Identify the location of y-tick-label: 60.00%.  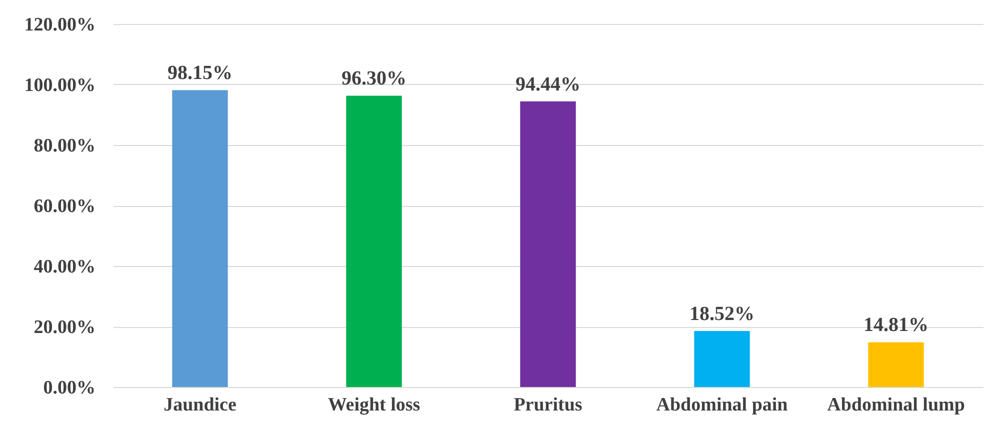
(65, 206).